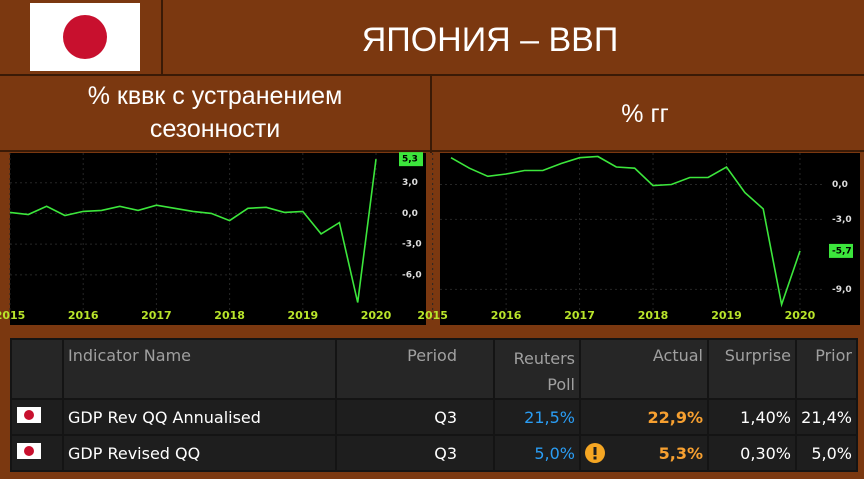  What do you see at coordinates (490, 40) in the screenshot?
I see `page-title: ЯПОНИЯ – ВВП` at bounding box center [490, 40].